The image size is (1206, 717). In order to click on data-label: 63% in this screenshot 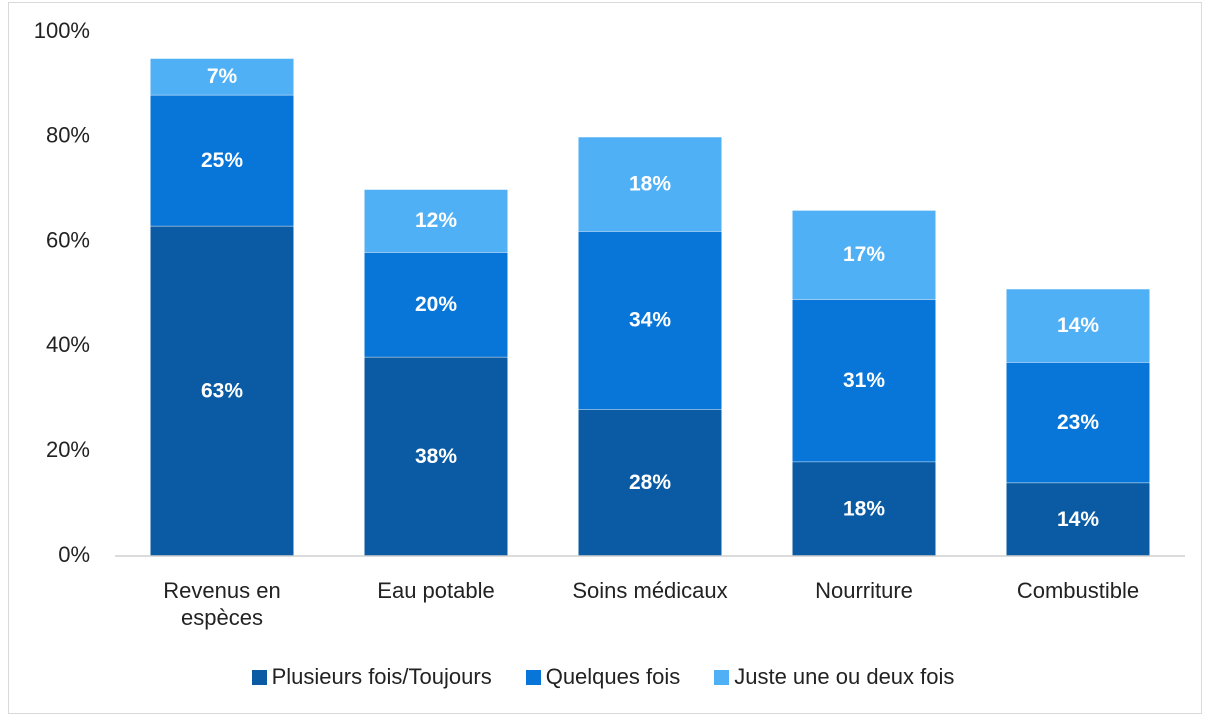, I will do `click(222, 390)`.